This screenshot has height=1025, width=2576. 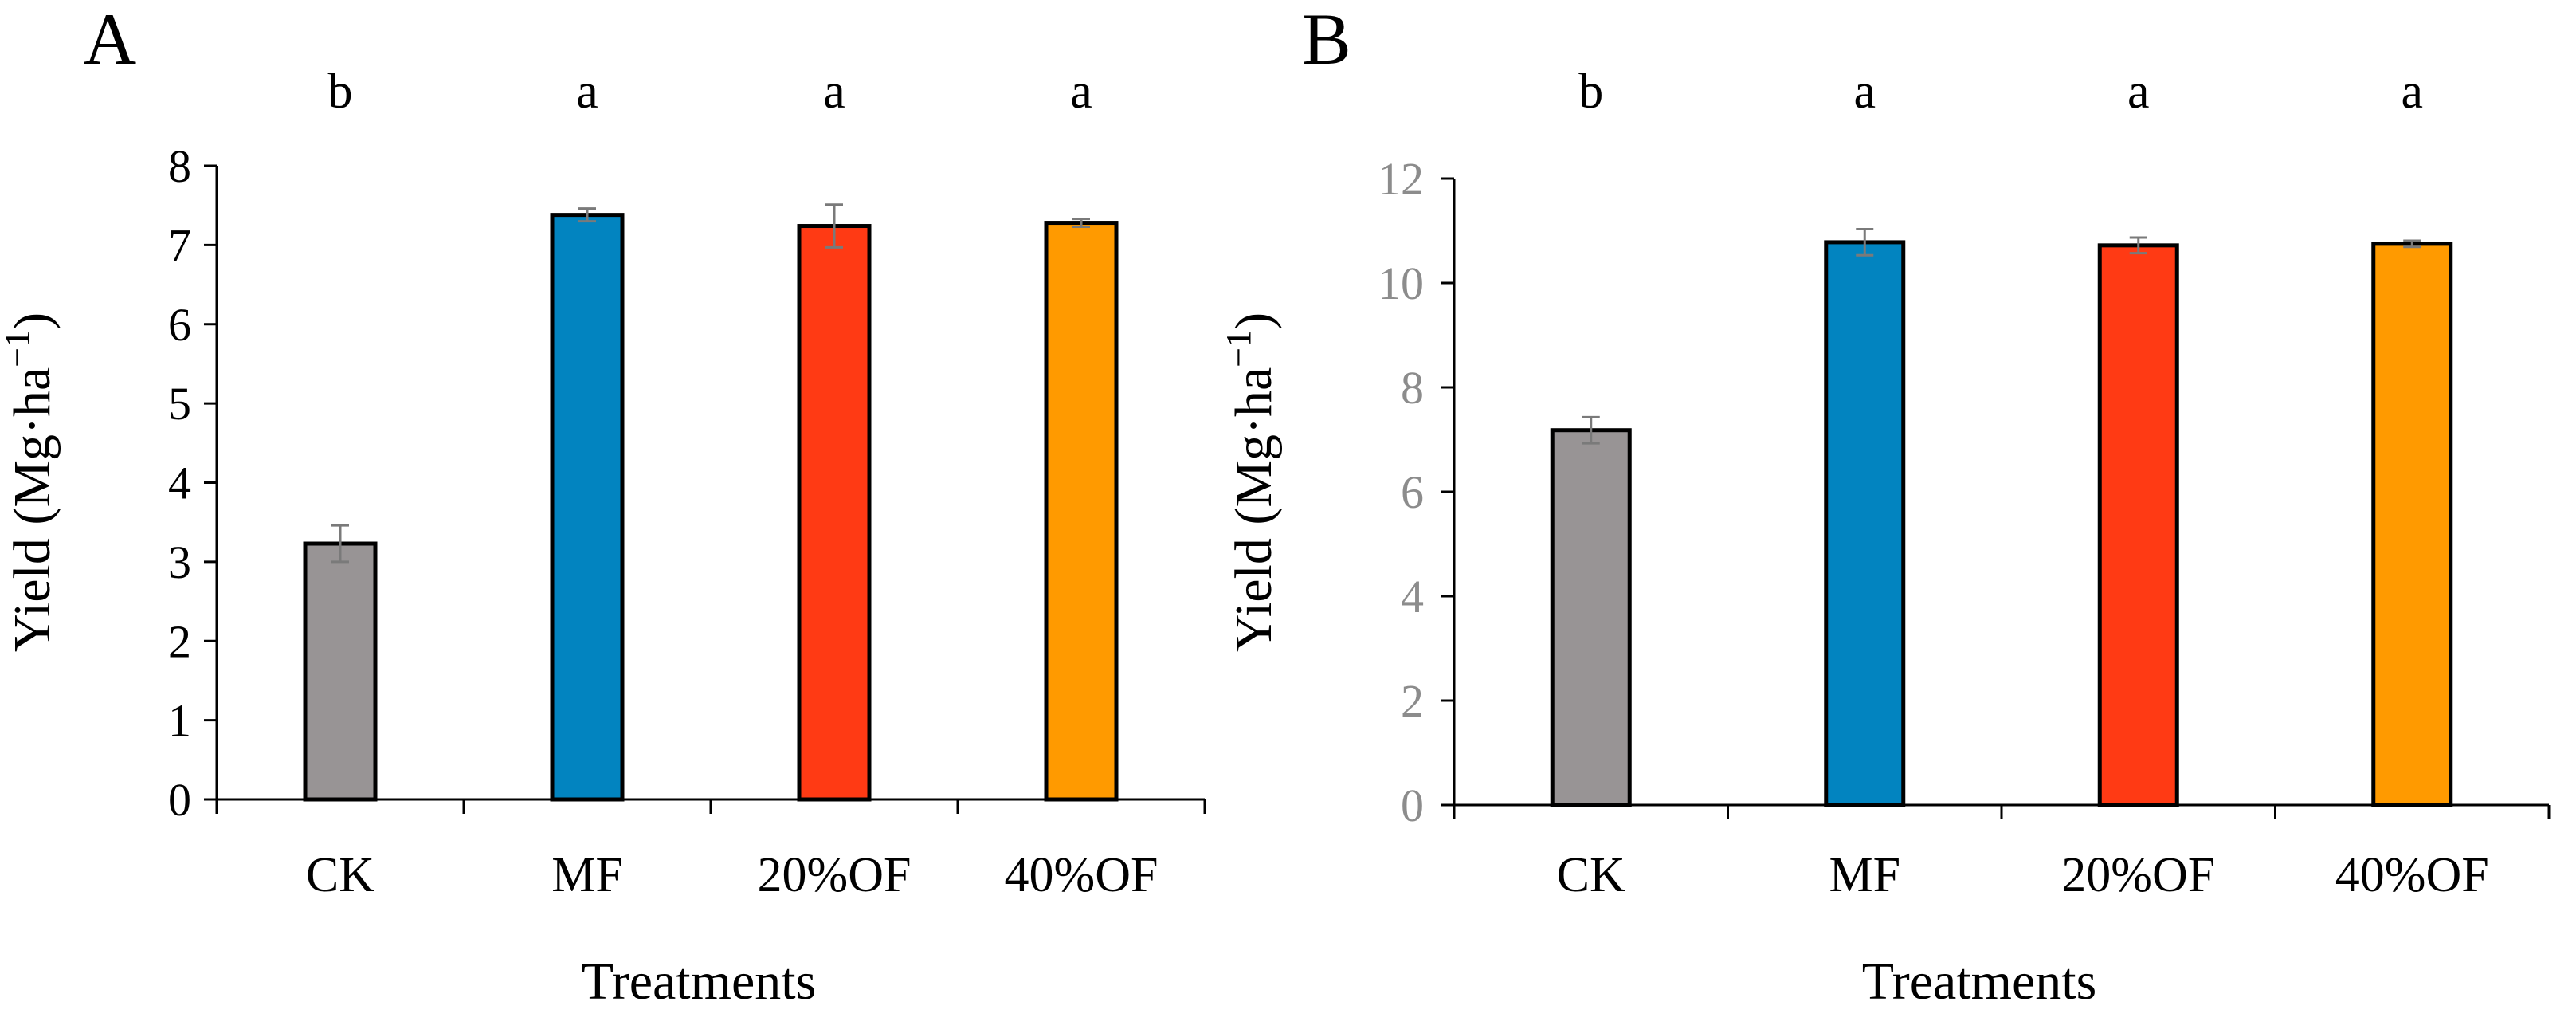 What do you see at coordinates (110, 40) in the screenshot?
I see `panel-label: A` at bounding box center [110, 40].